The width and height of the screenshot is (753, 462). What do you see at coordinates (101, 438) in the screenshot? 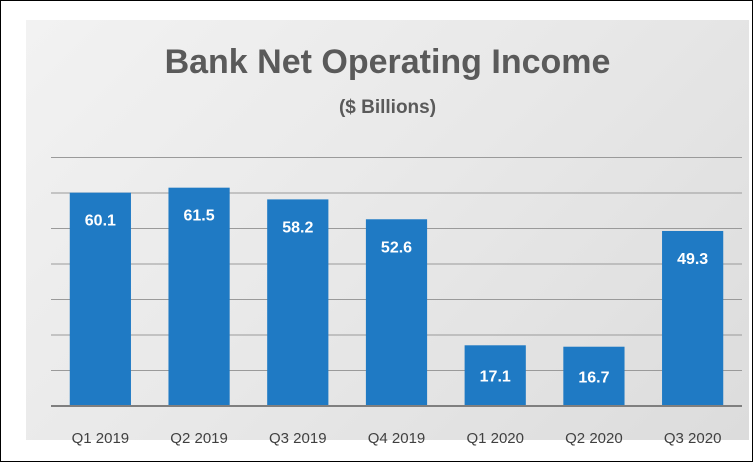
I see `x-tick-label: Q1 2019` at bounding box center [101, 438].